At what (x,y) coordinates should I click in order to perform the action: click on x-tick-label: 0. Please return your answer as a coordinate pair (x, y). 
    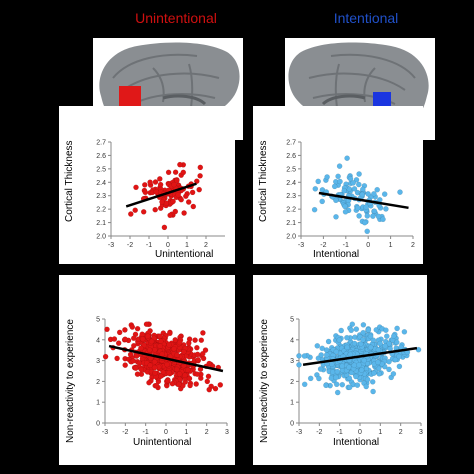
    Looking at the image, I should click on (368, 245).